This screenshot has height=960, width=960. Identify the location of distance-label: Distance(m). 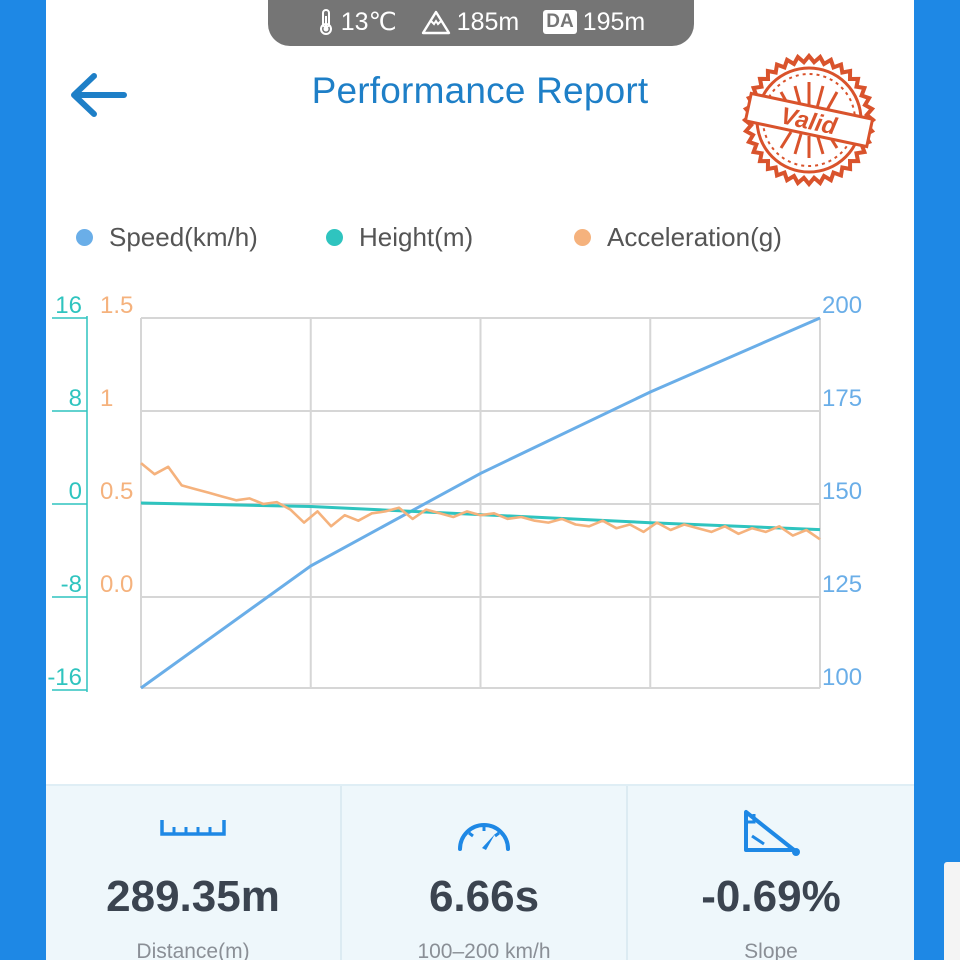
(193, 950).